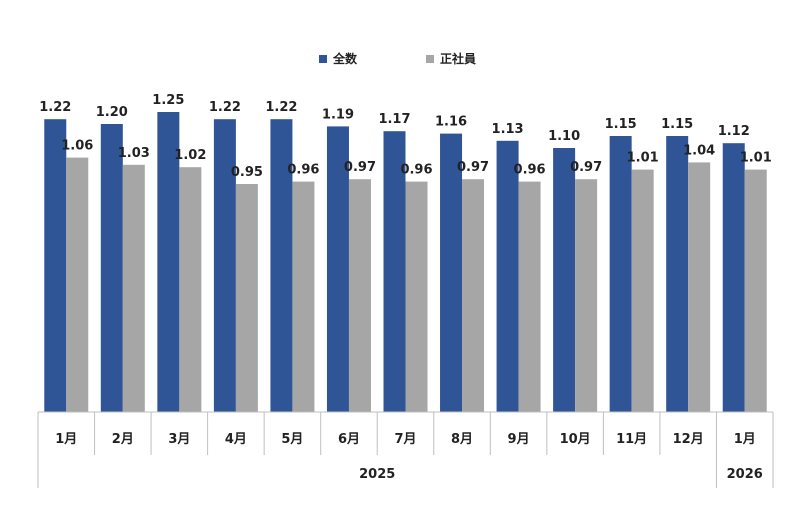 Image resolution: width=800 pixels, height=526 pixels. I want to click on x-tick-label-10: 10月, so click(575, 439).